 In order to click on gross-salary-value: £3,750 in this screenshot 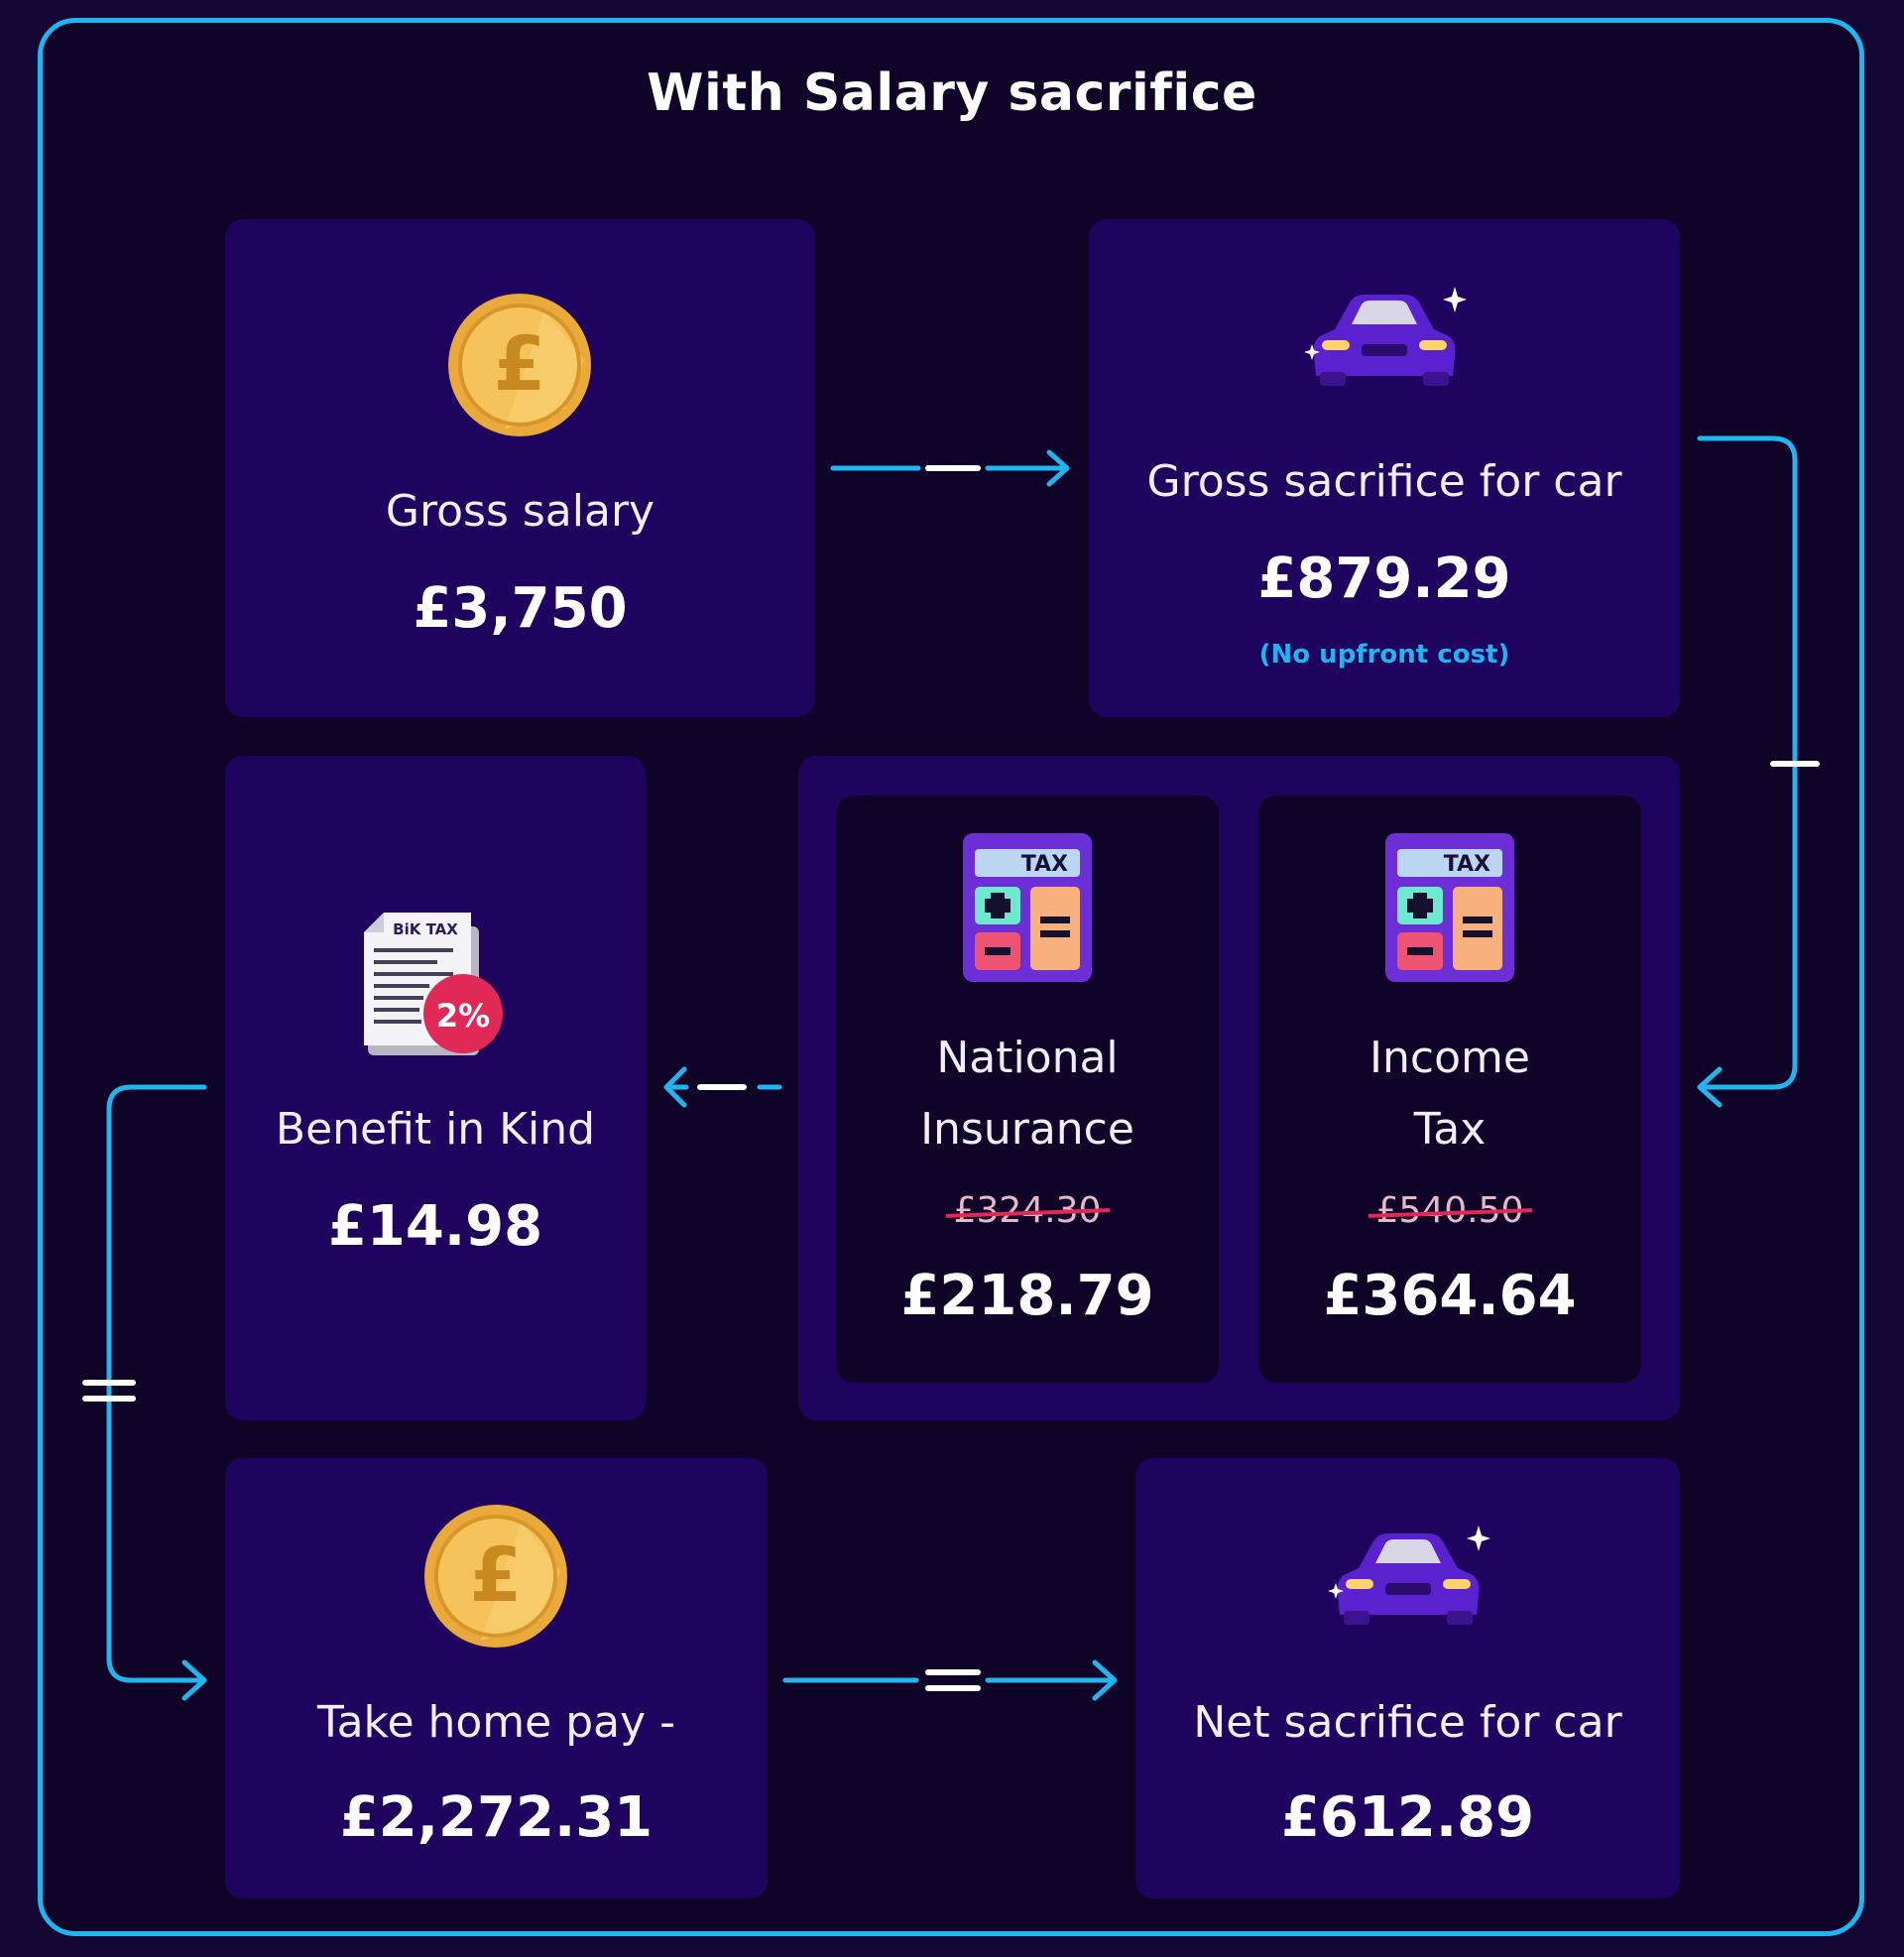, I will do `click(520, 608)`.